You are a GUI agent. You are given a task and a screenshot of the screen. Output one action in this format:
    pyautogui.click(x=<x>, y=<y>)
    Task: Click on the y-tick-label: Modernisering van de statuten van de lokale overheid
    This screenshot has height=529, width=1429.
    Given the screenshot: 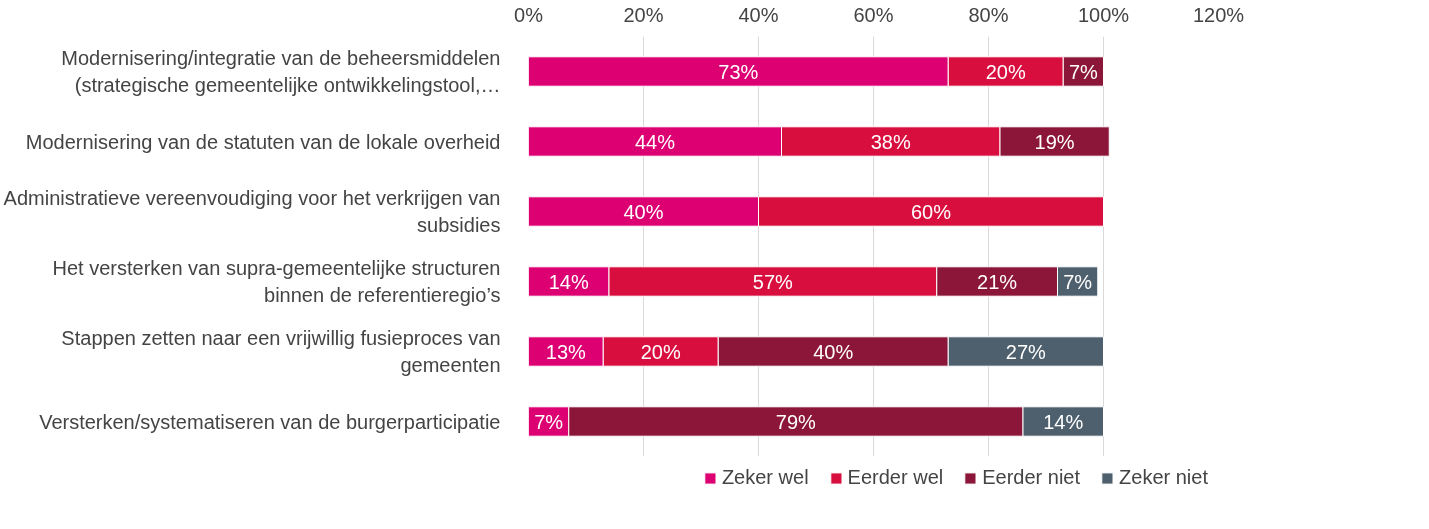 What is the action you would take?
    pyautogui.click(x=263, y=141)
    